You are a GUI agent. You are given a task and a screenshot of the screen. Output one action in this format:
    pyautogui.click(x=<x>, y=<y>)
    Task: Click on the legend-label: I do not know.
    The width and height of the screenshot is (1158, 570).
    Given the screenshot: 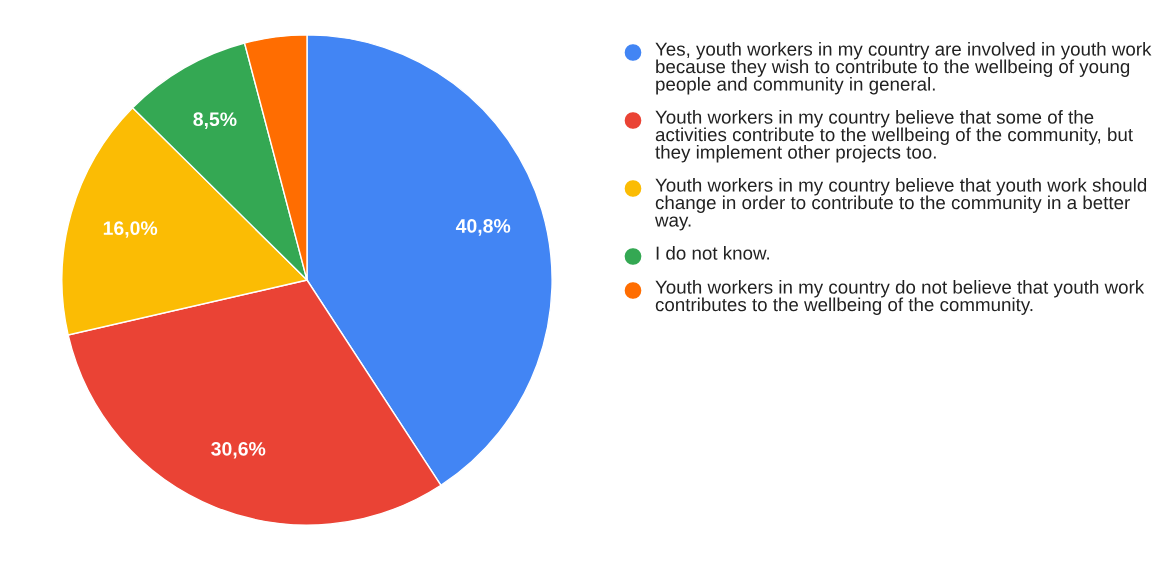 What is the action you would take?
    pyautogui.click(x=712, y=253)
    